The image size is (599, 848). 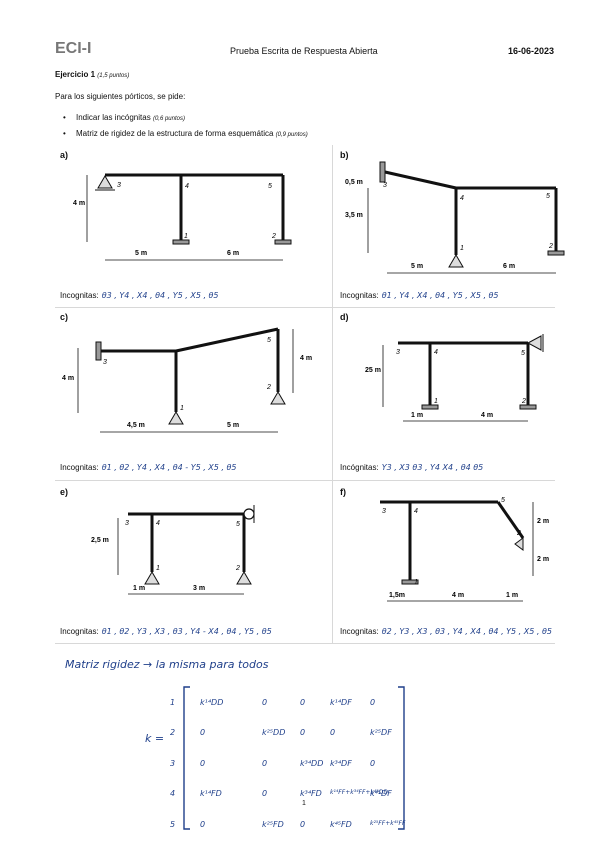 I want to click on dimension-label: 6 m, so click(x=233, y=253).